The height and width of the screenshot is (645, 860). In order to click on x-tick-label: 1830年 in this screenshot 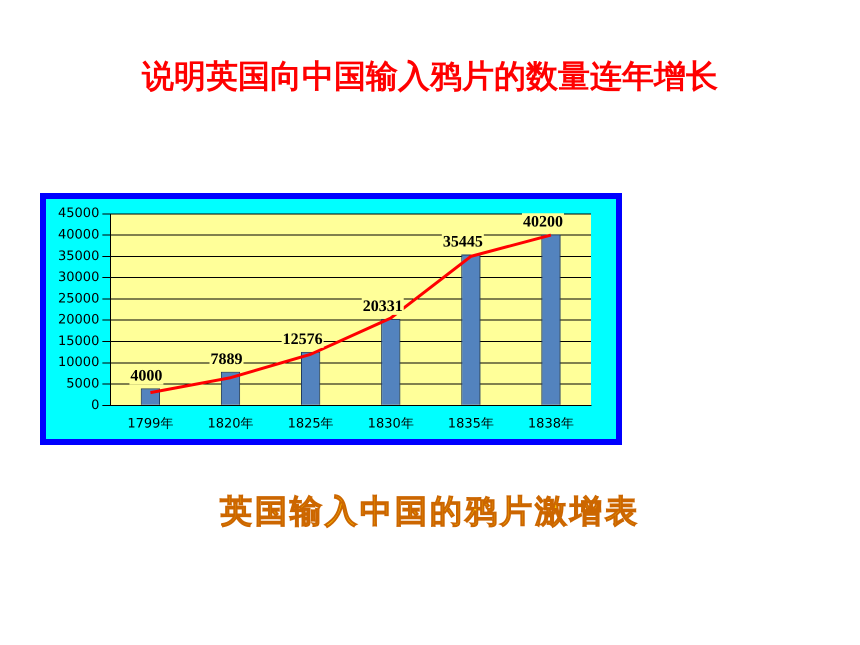, I will do `click(391, 424)`.